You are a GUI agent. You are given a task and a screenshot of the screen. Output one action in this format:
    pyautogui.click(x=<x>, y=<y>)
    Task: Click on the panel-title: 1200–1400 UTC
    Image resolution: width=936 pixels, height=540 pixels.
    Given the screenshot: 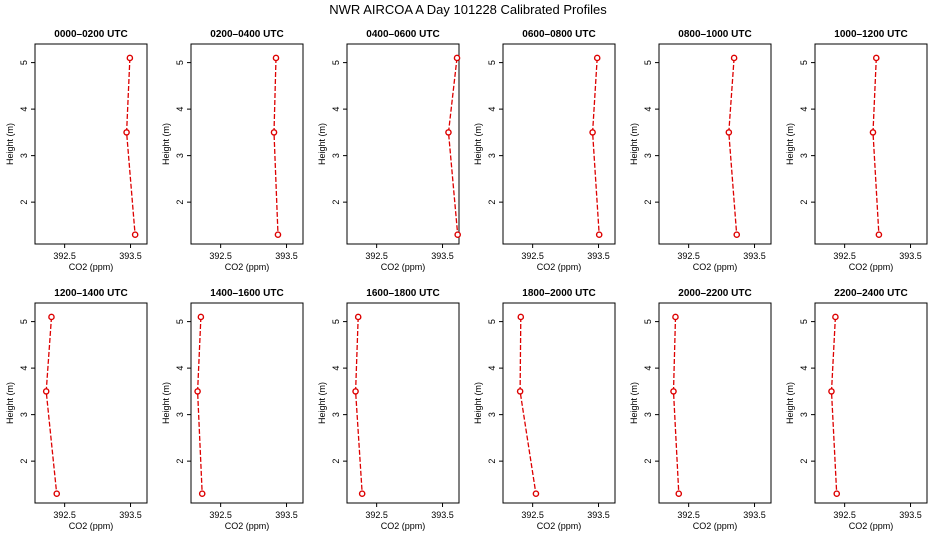 What is the action you would take?
    pyautogui.click(x=90, y=293)
    